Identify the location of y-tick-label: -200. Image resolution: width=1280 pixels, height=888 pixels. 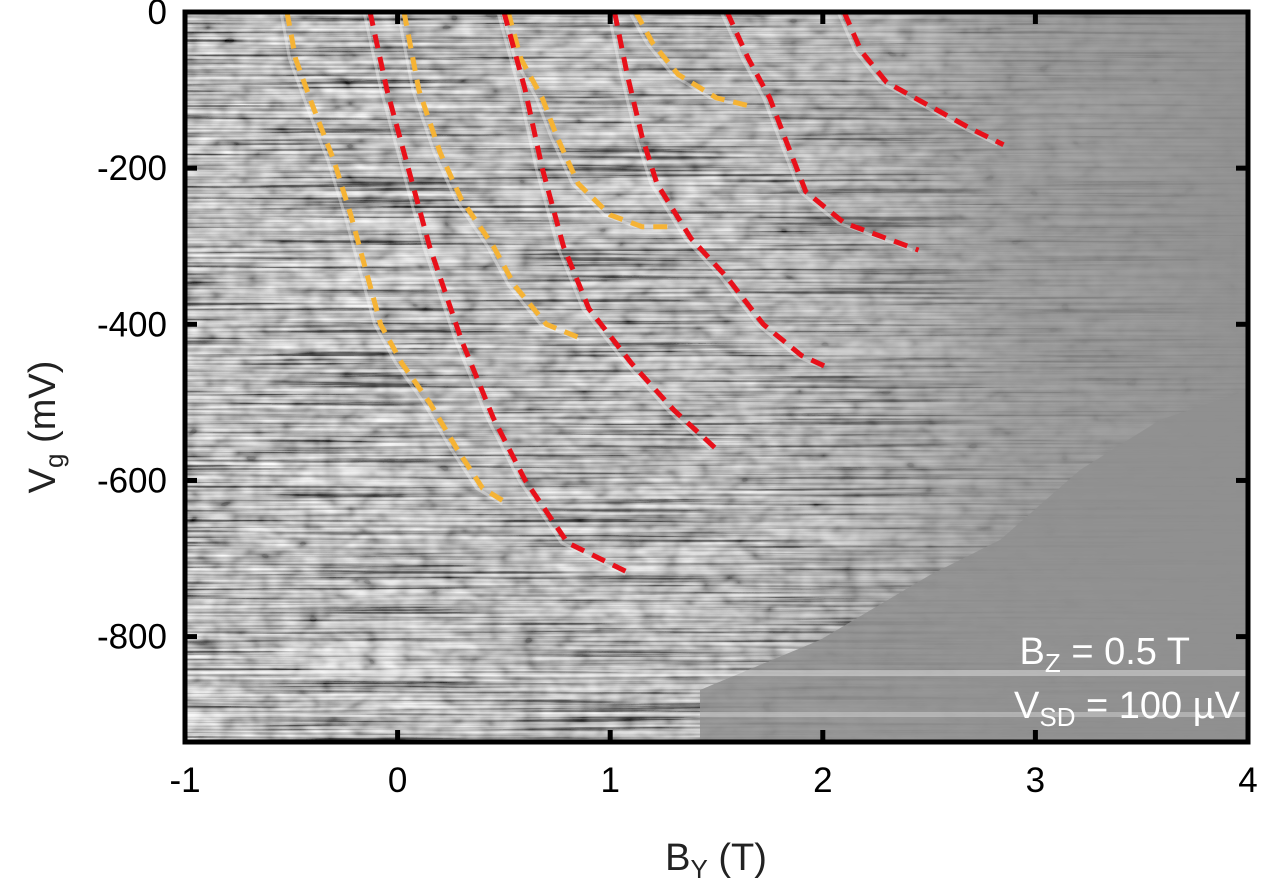
(132, 168).